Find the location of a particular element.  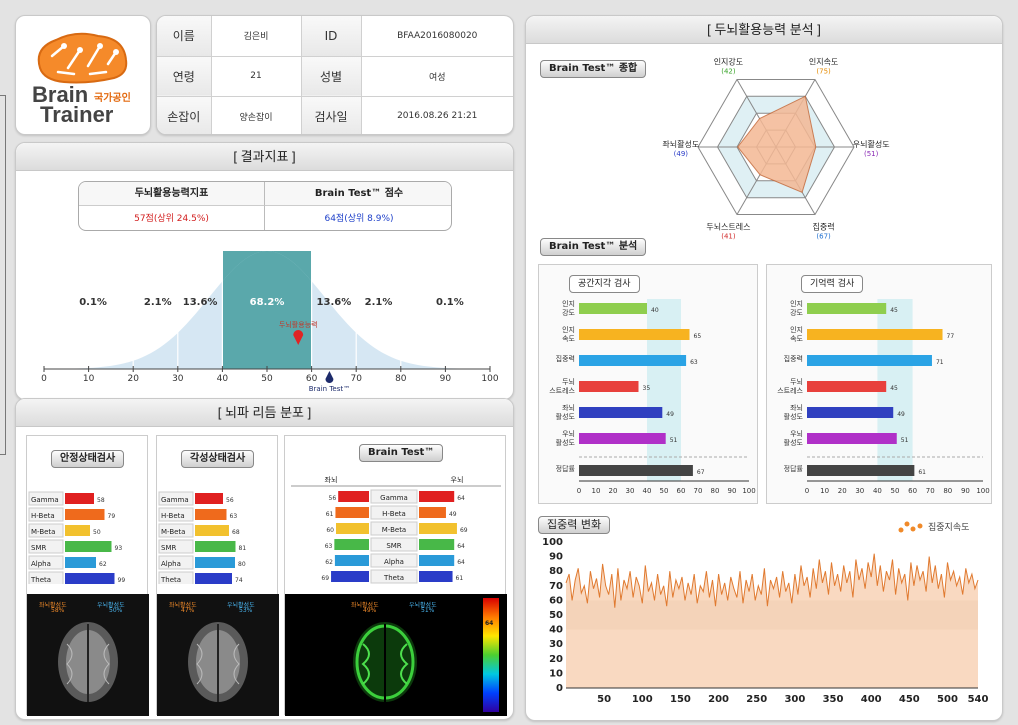

percent-label: 13.6% is located at coordinates (334, 302).